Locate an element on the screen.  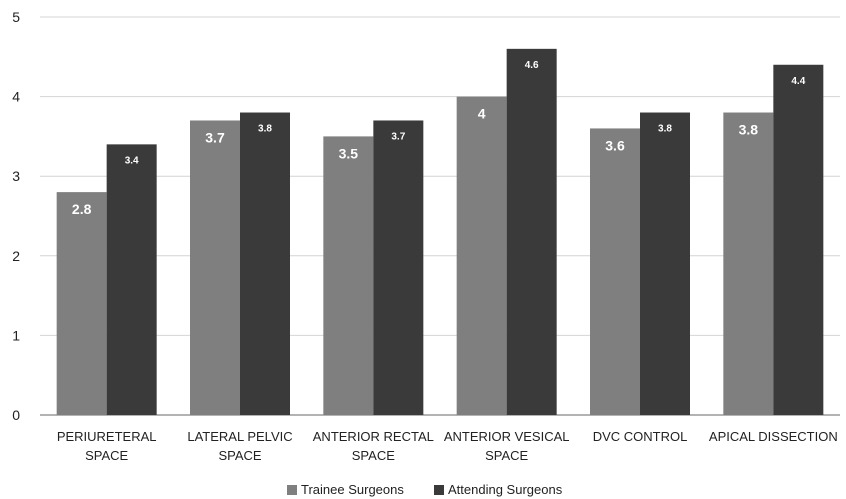
category-label: LATERAL PELVIC SPACE is located at coordinates (239, 446).